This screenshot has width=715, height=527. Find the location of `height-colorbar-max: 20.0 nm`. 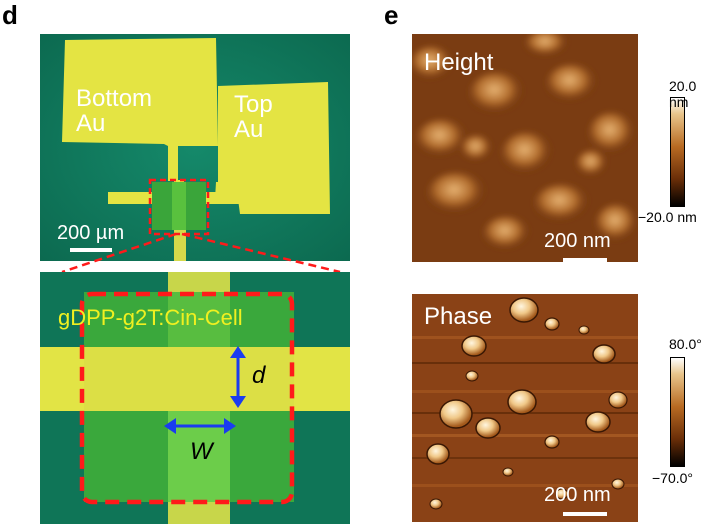

height-colorbar-max: 20.0 nm is located at coordinates (683, 94).